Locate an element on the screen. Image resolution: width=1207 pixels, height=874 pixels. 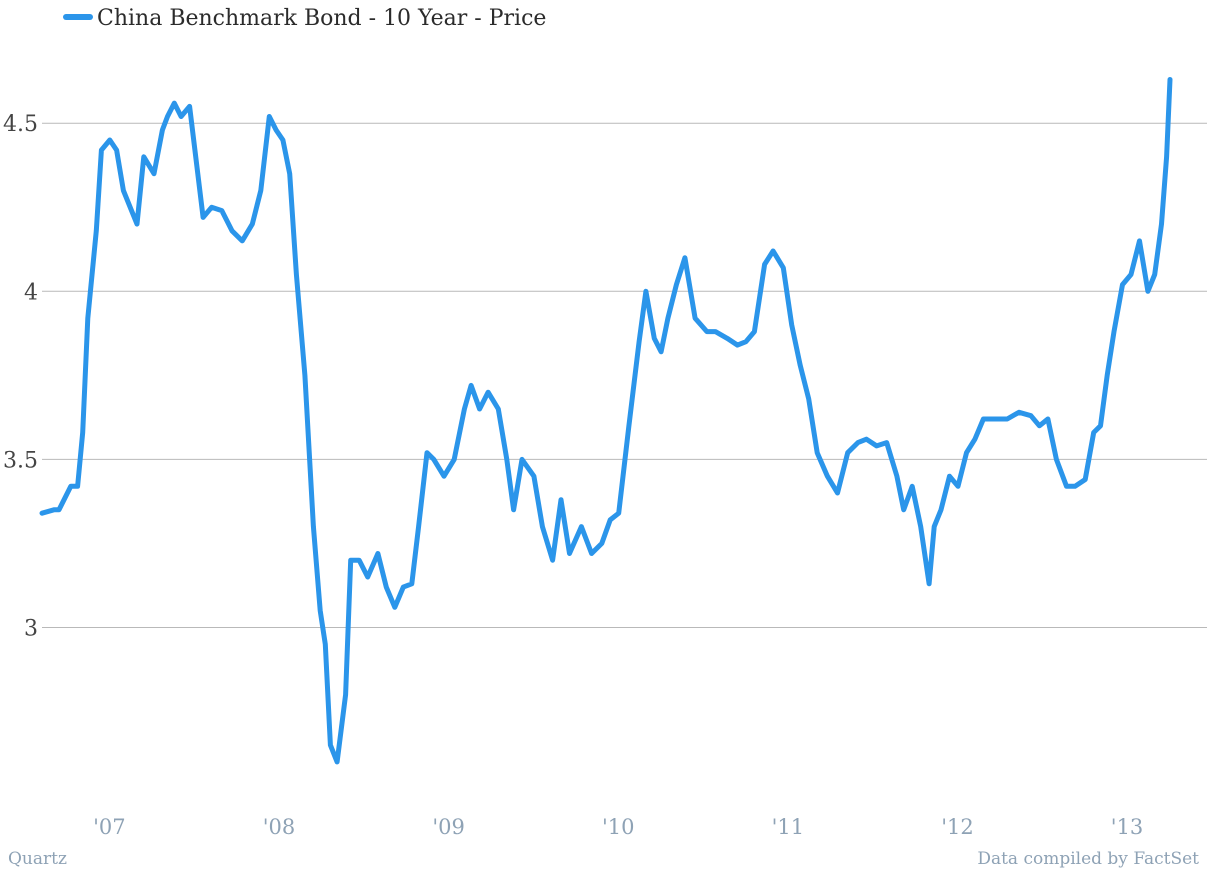
x-tick-label: '13 is located at coordinates (1127, 827).